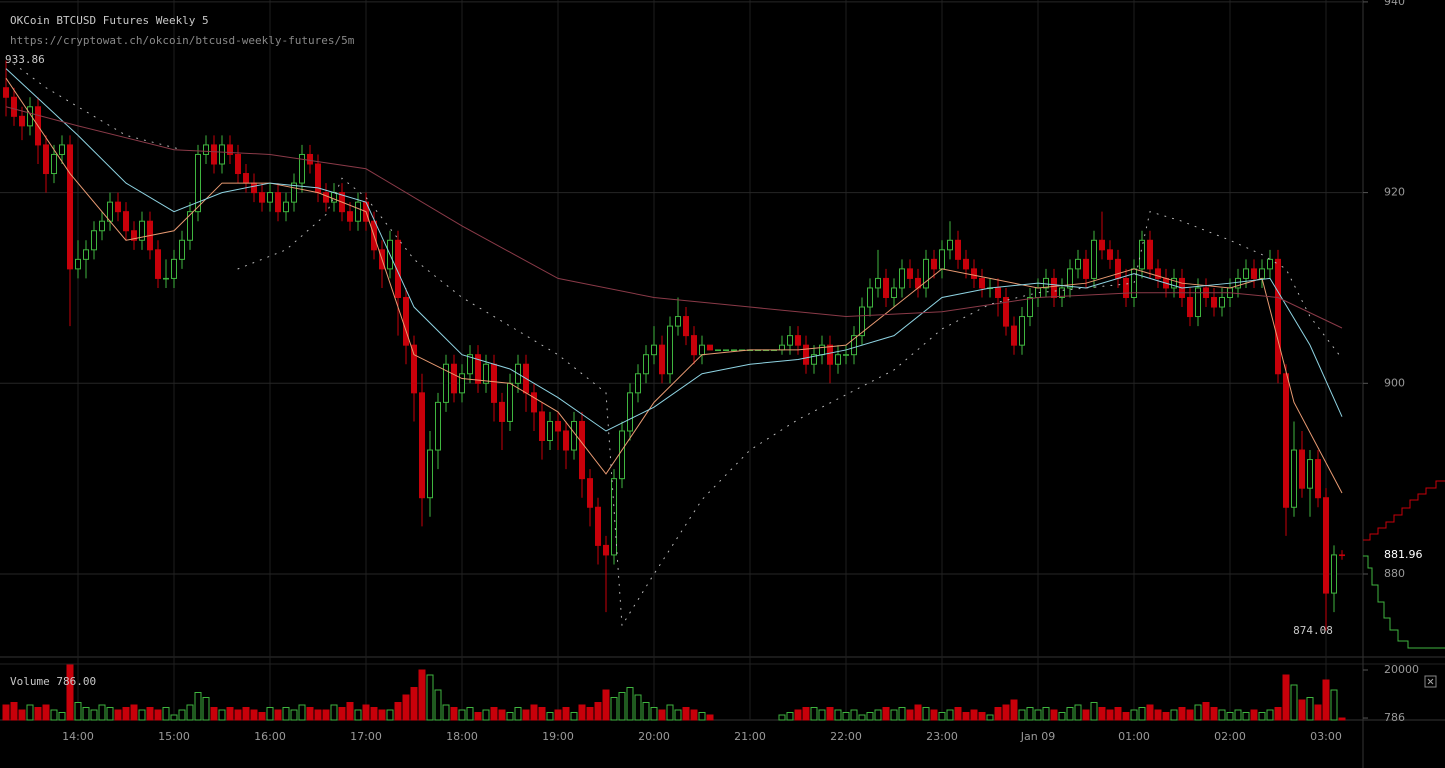  What do you see at coordinates (53, 681) in the screenshot?
I see `volume-label: Volume 786.00` at bounding box center [53, 681].